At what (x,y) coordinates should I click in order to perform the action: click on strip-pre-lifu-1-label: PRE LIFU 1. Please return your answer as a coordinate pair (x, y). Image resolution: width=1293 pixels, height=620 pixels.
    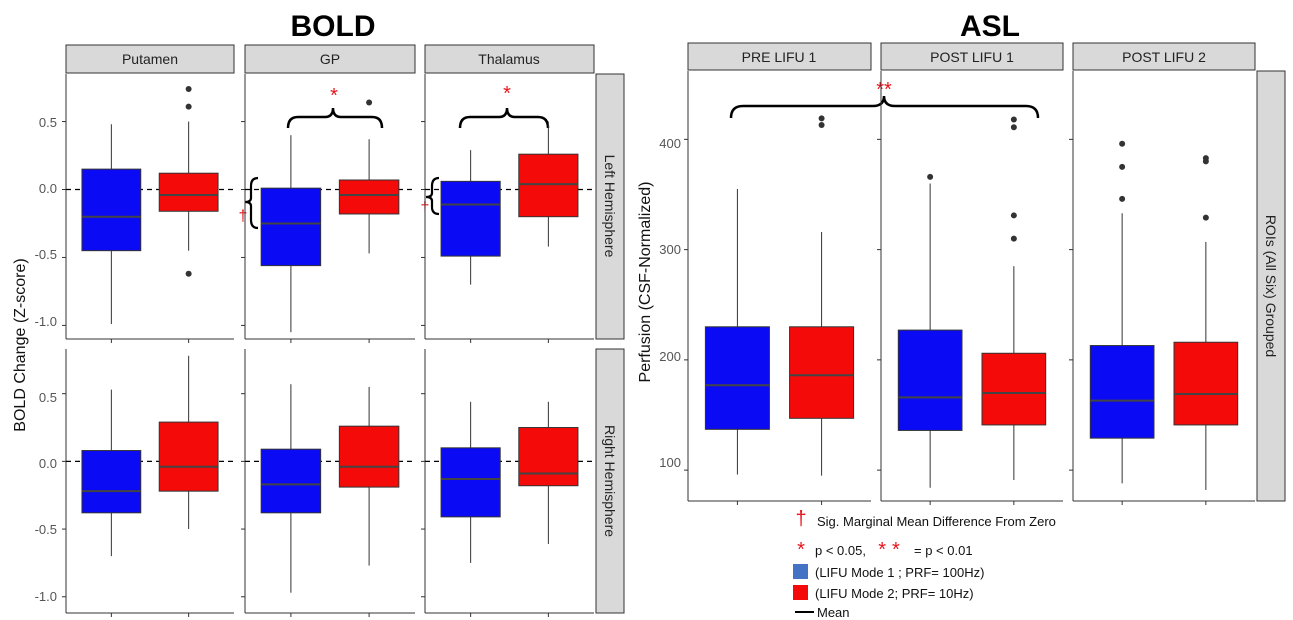
    Looking at the image, I should click on (779, 57).